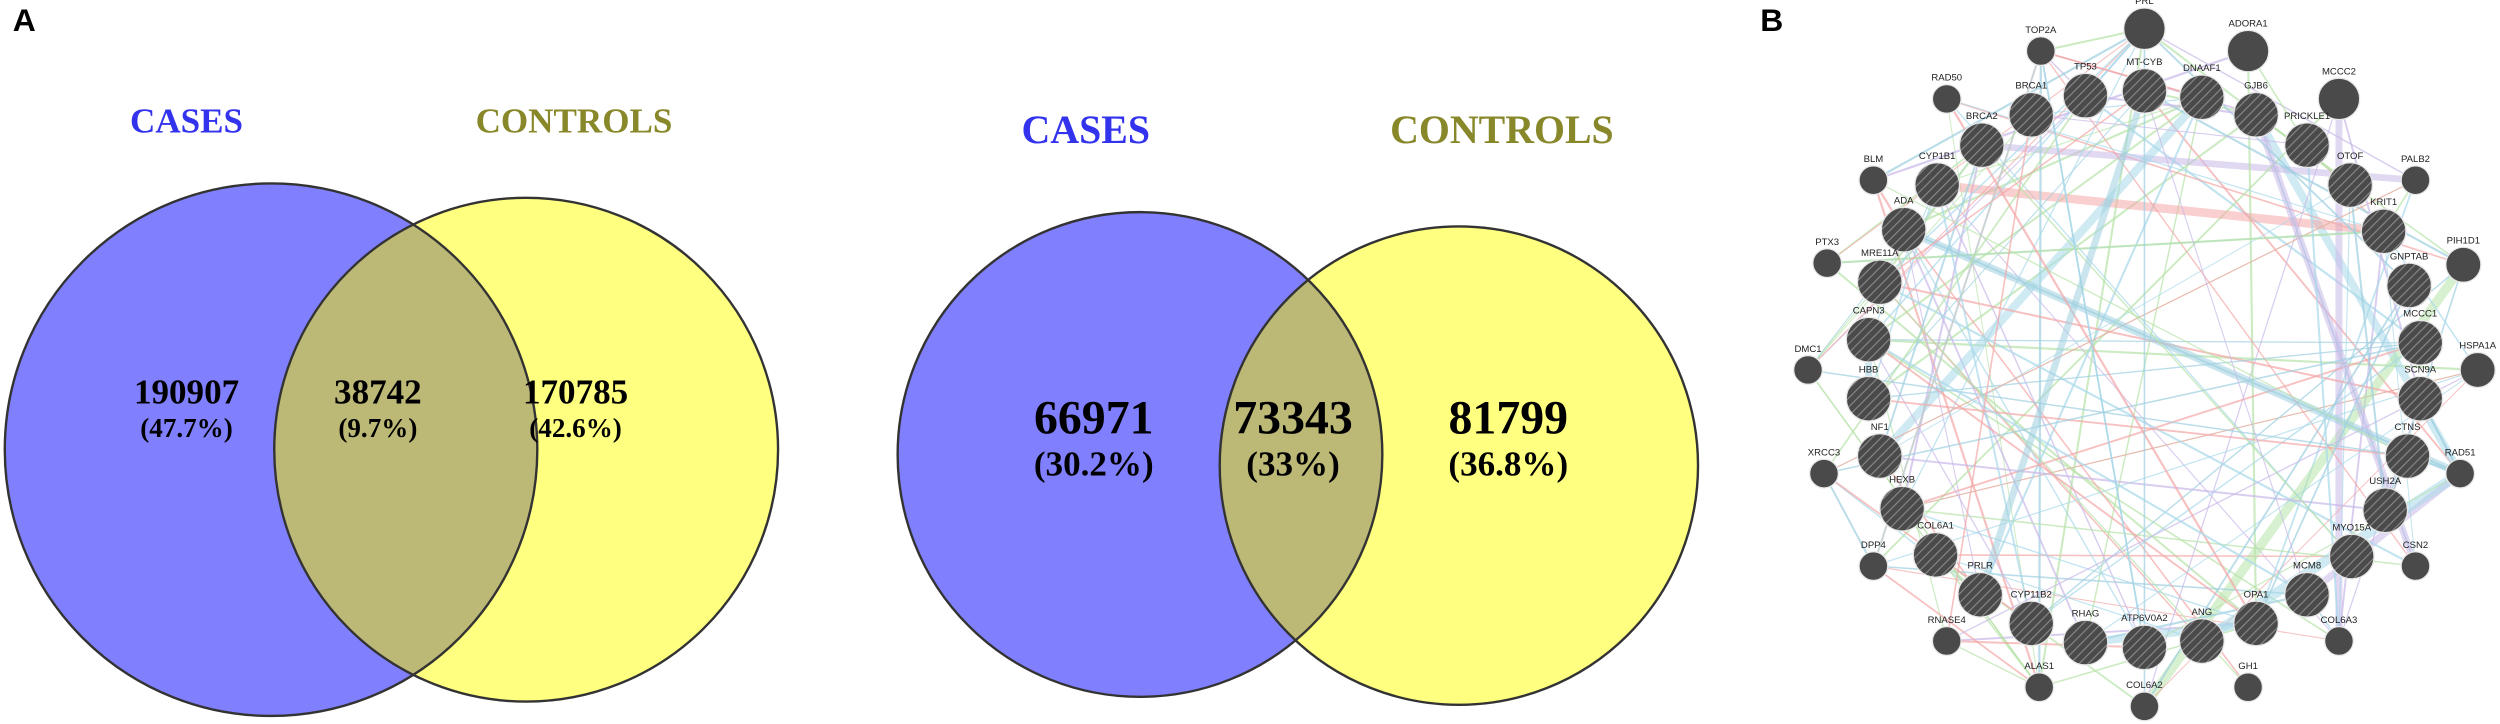 This screenshot has width=2500, height=724. What do you see at coordinates (2041, 30) in the screenshot?
I see `gene-label: TOP2A` at bounding box center [2041, 30].